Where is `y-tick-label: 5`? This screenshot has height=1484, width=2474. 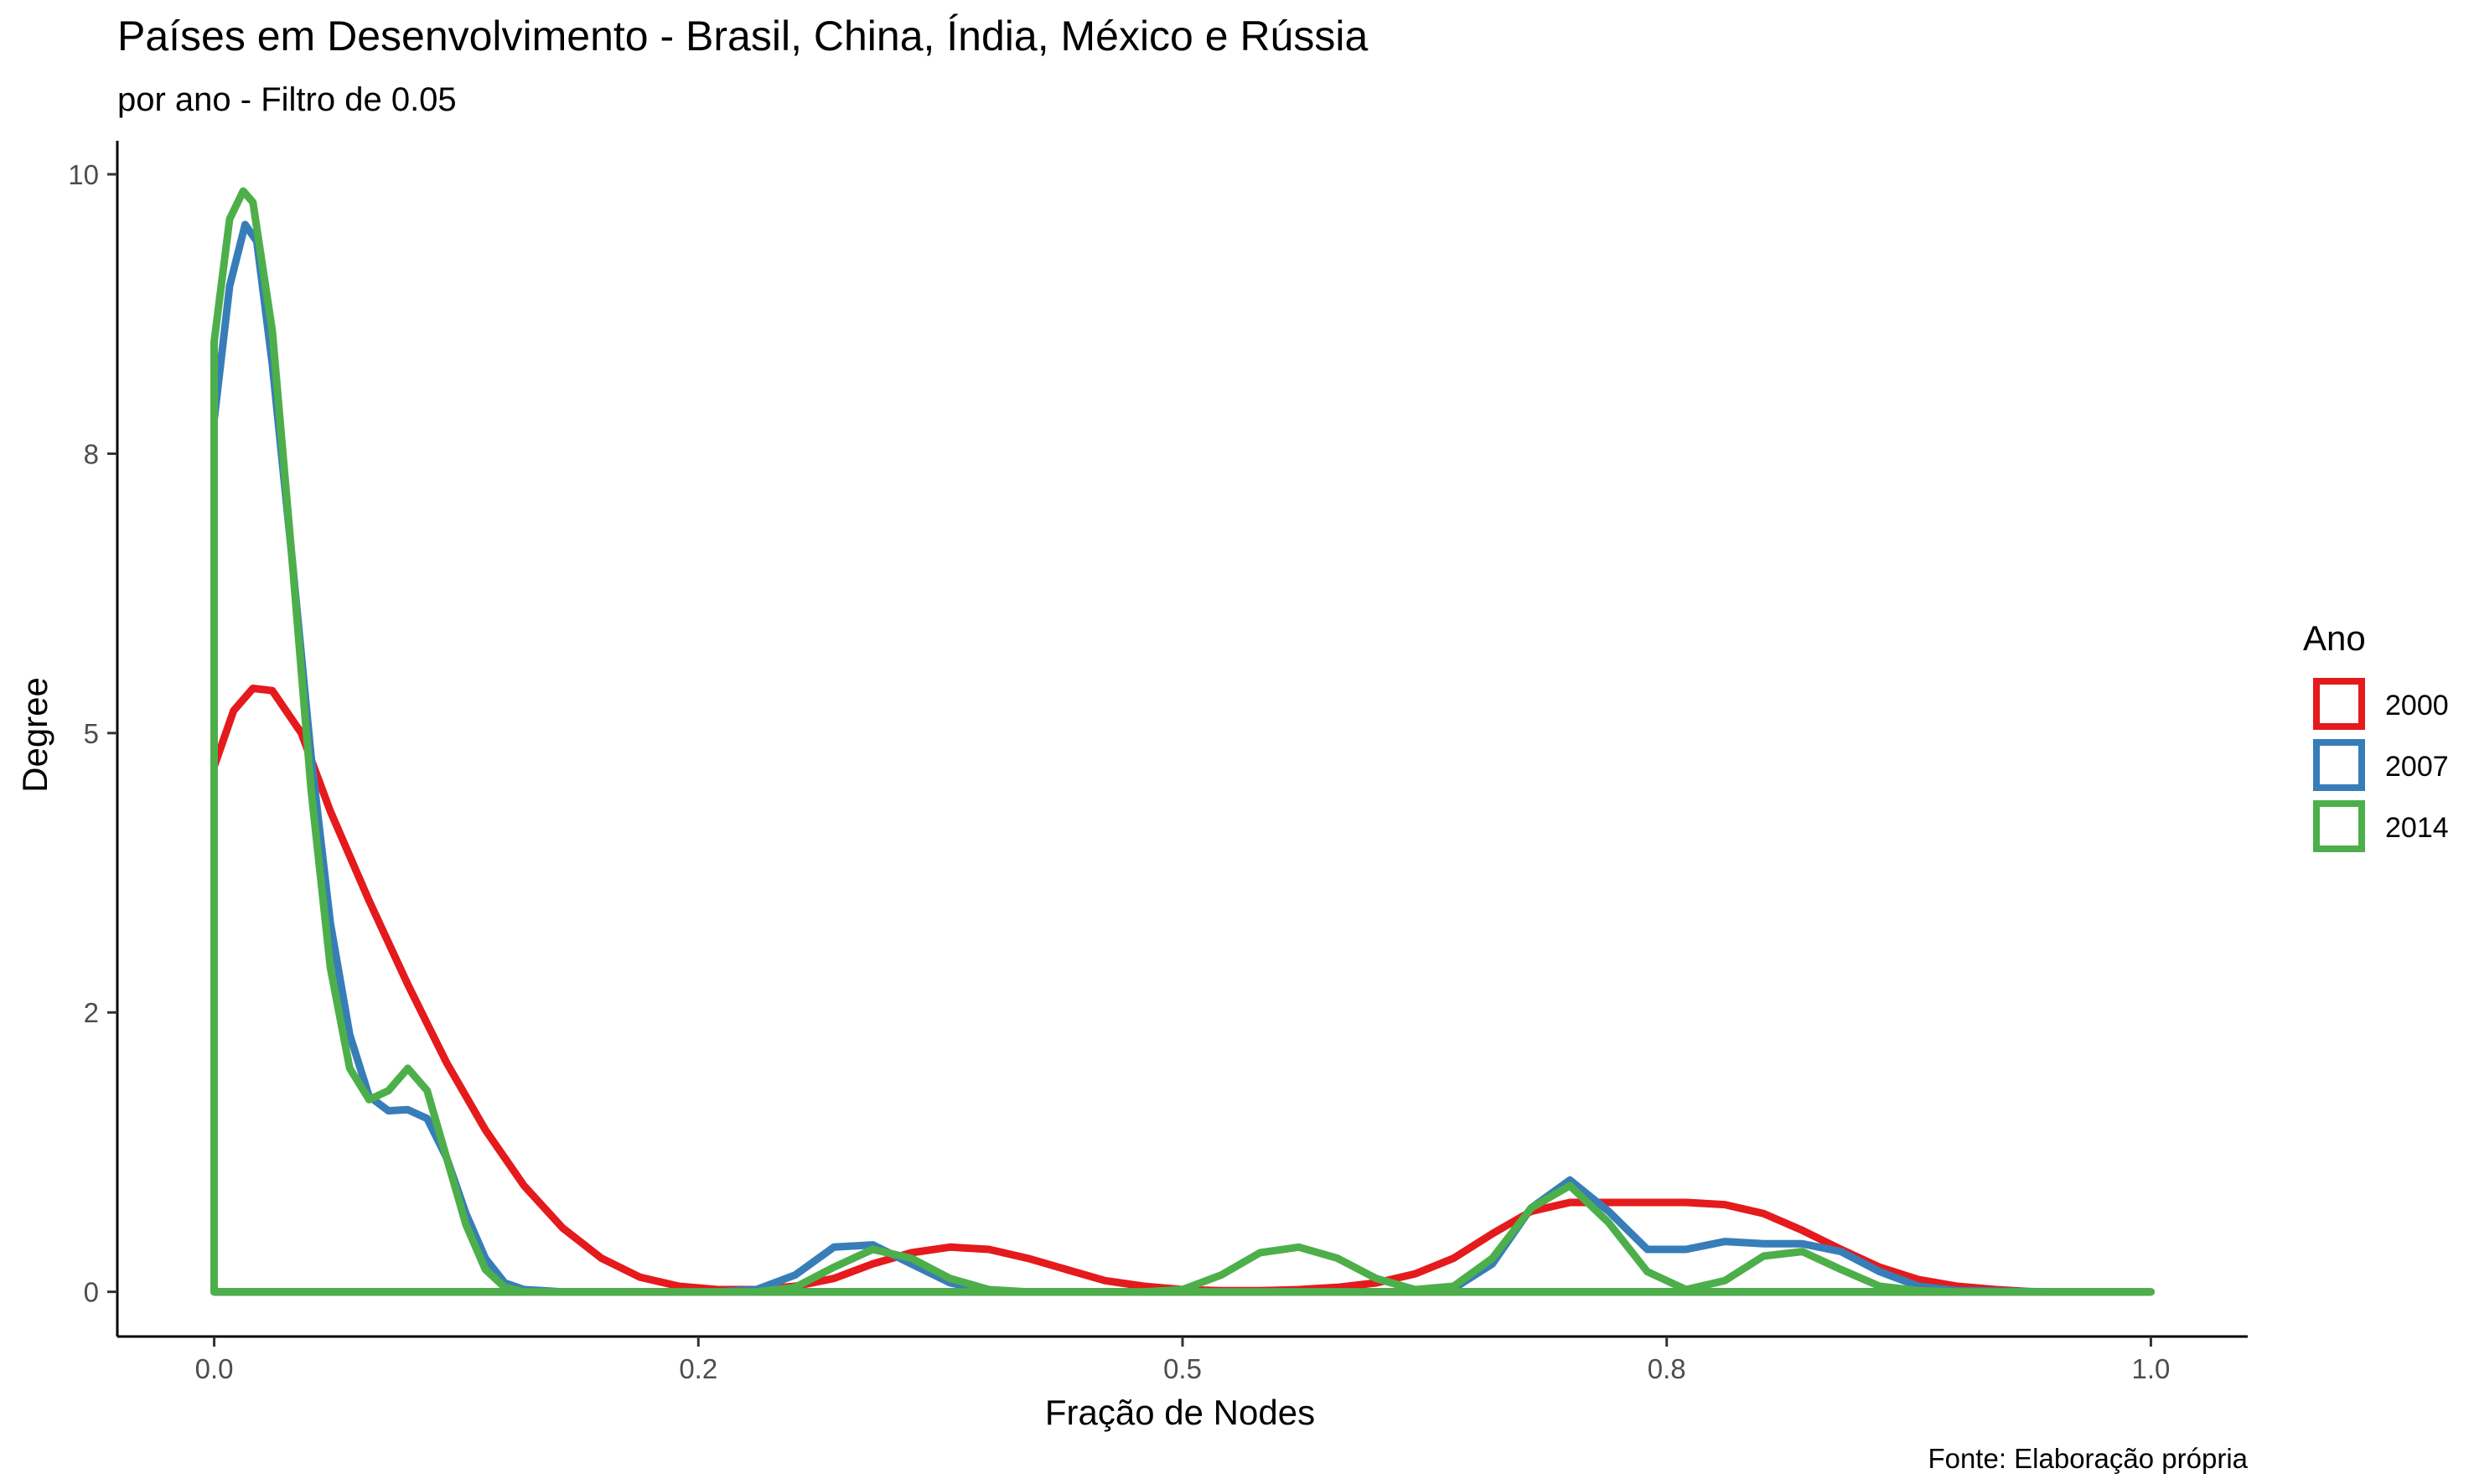
y-tick-label: 5 is located at coordinates (91, 733).